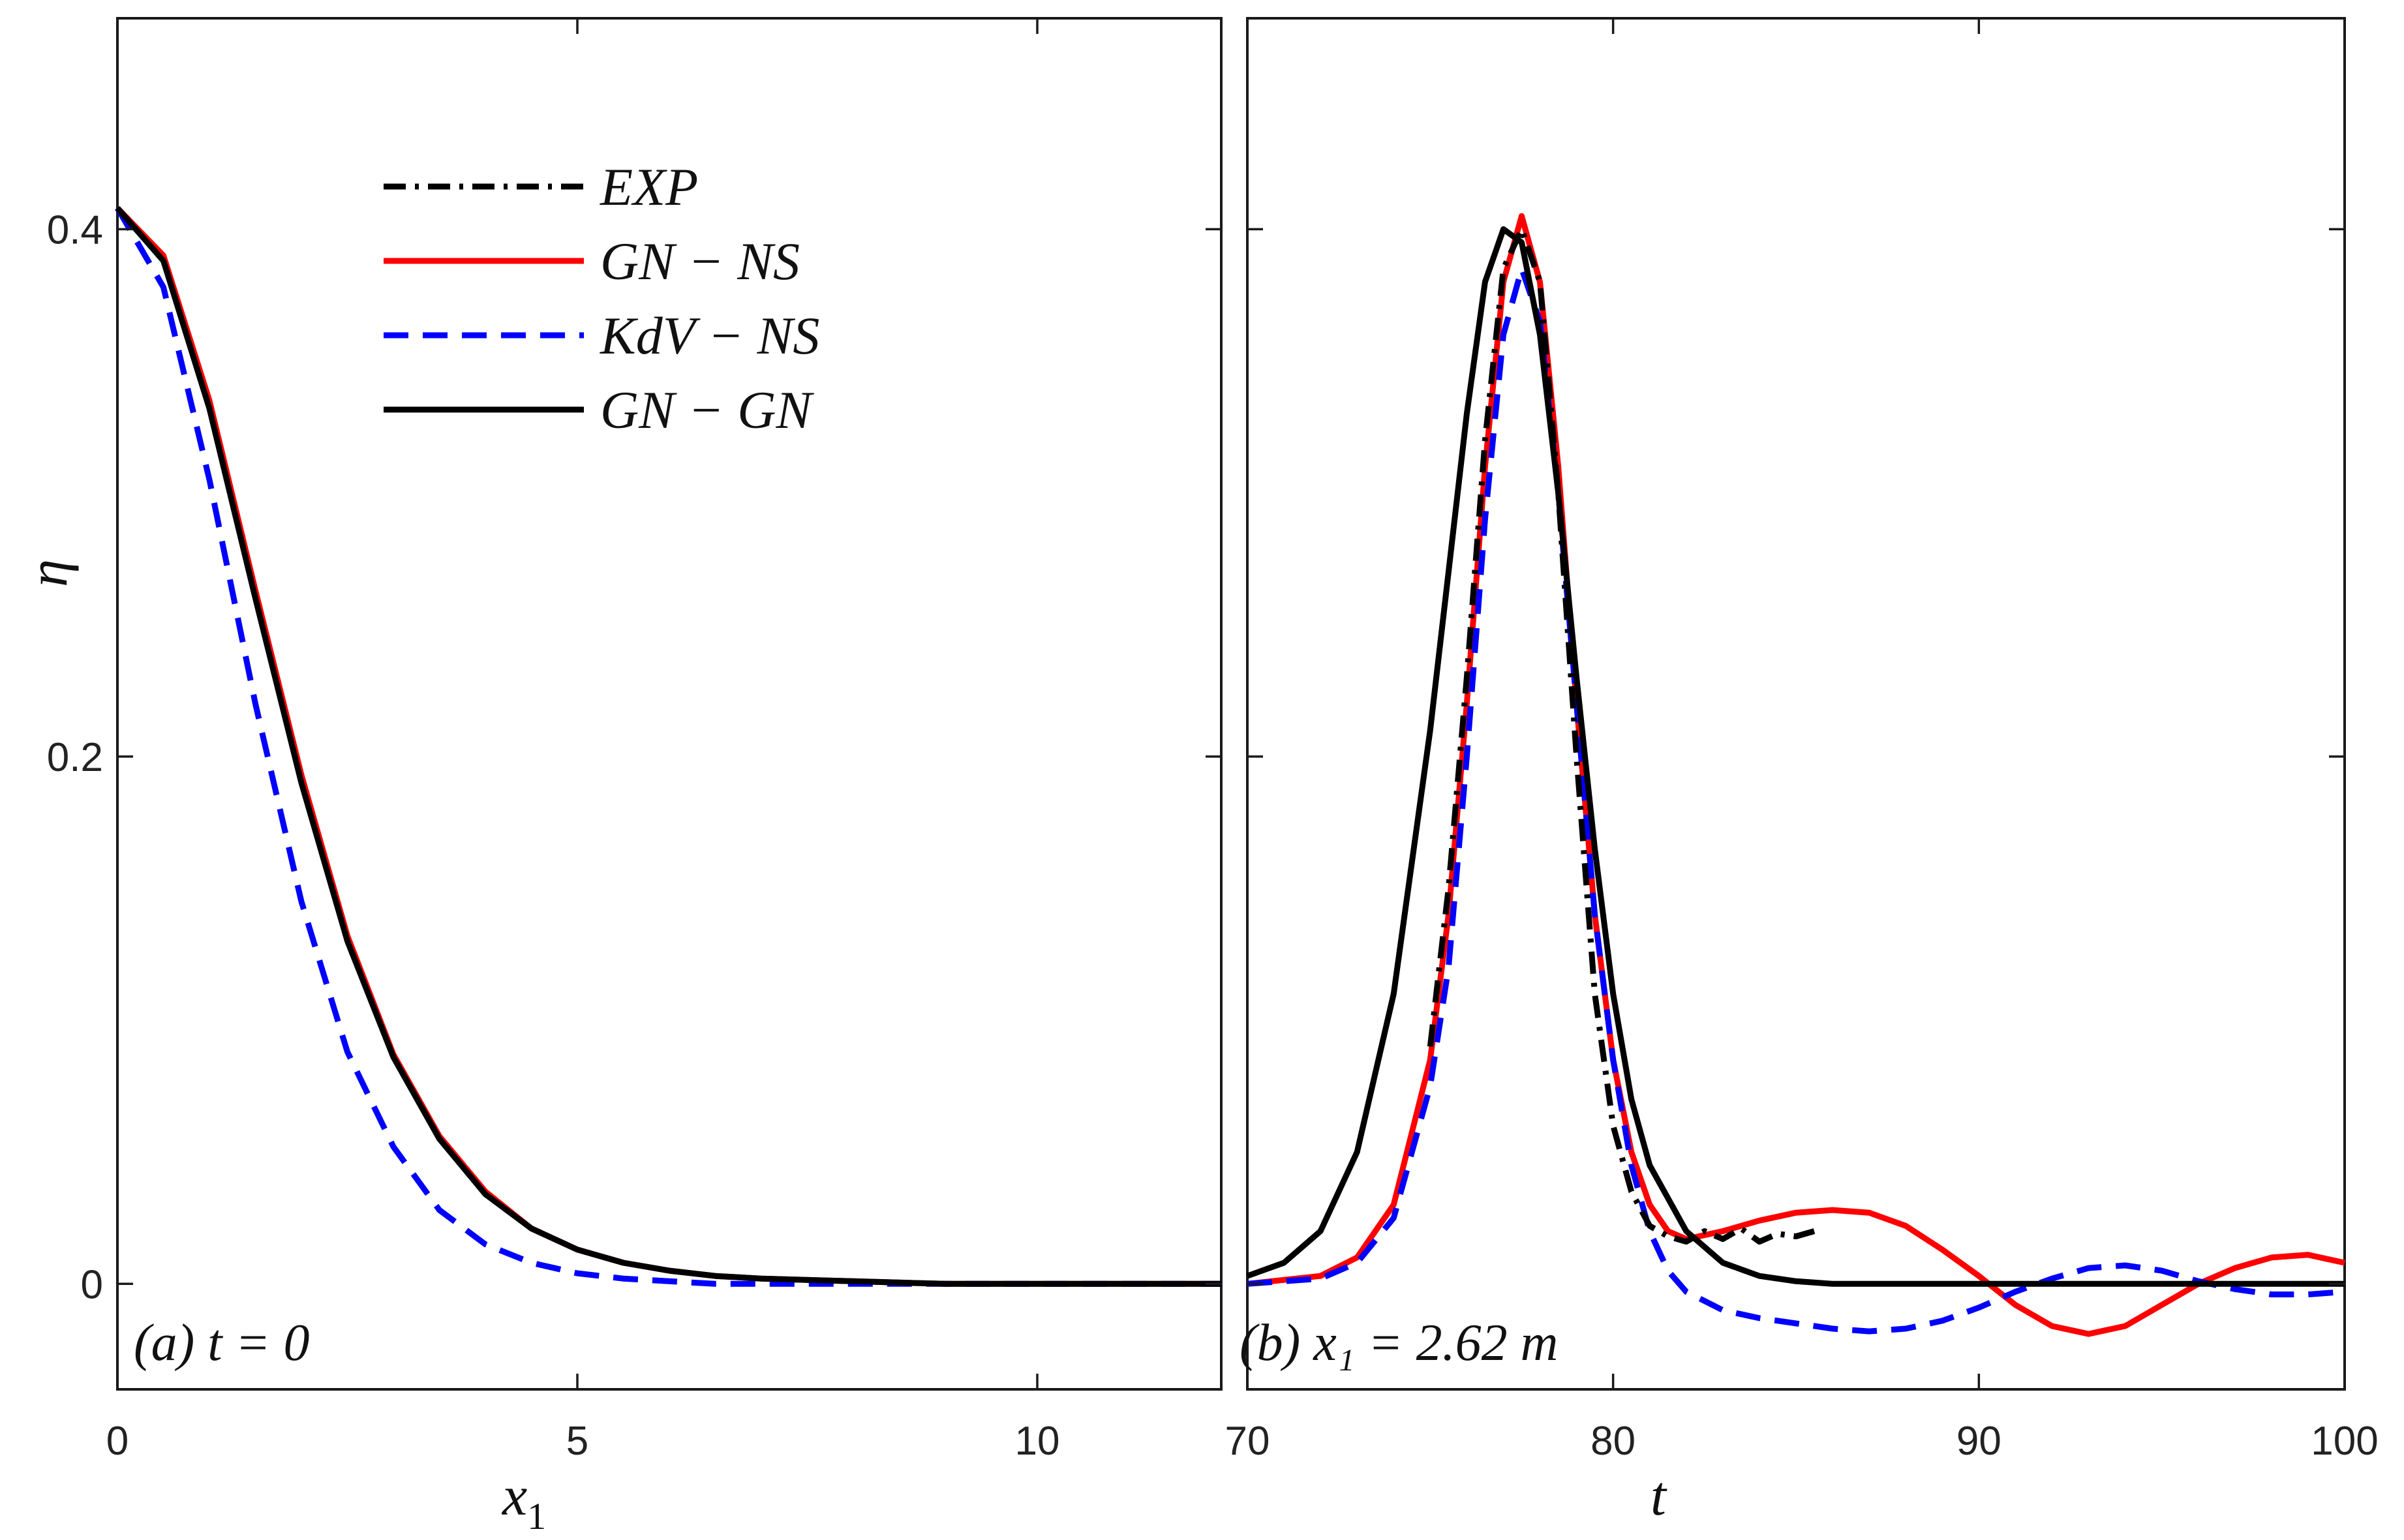 Image resolution: width=2404 pixels, height=1540 pixels. Describe the element at coordinates (1621, 735) in the screenshot. I see `series-exp-line-b` at that location.